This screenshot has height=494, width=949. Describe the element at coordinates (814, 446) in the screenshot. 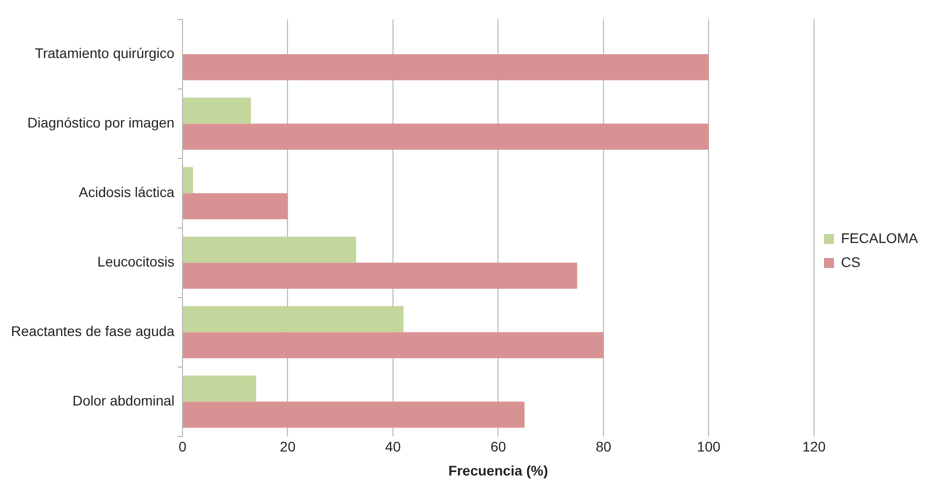

I see `x-tick-label: 120` at that location.